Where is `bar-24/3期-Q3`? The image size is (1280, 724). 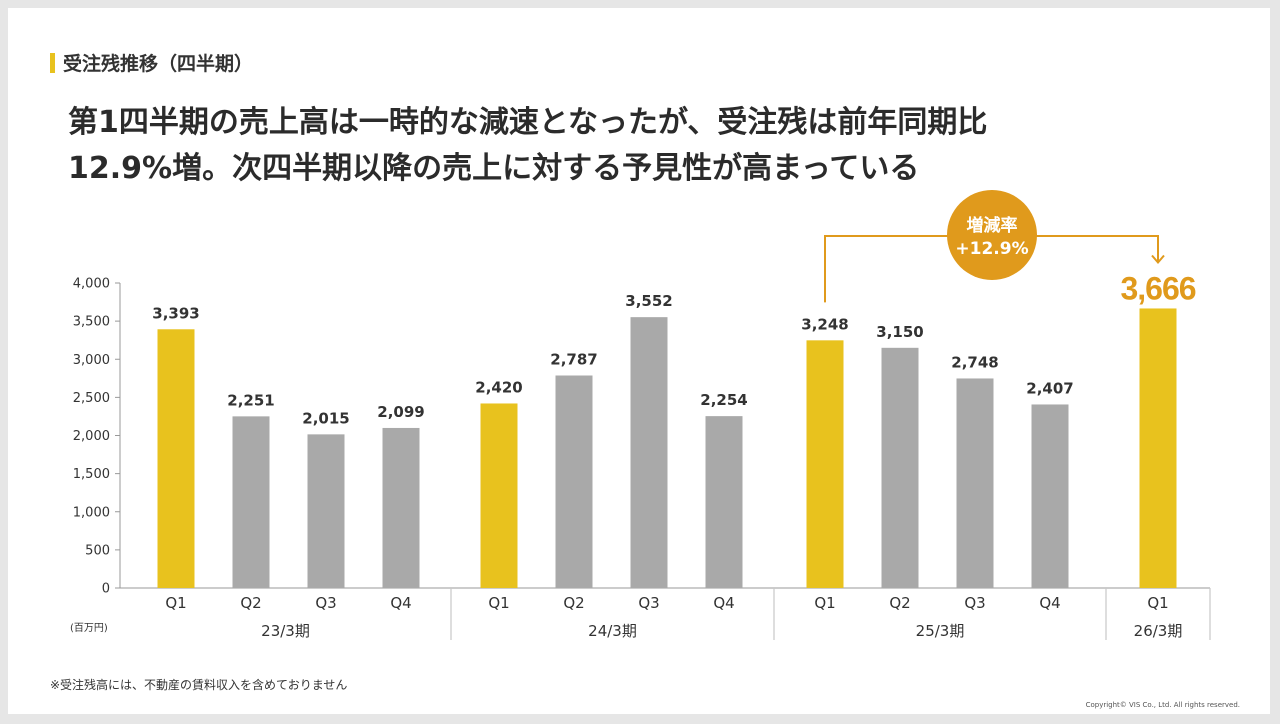 bar-24/3期-Q3 is located at coordinates (649, 452).